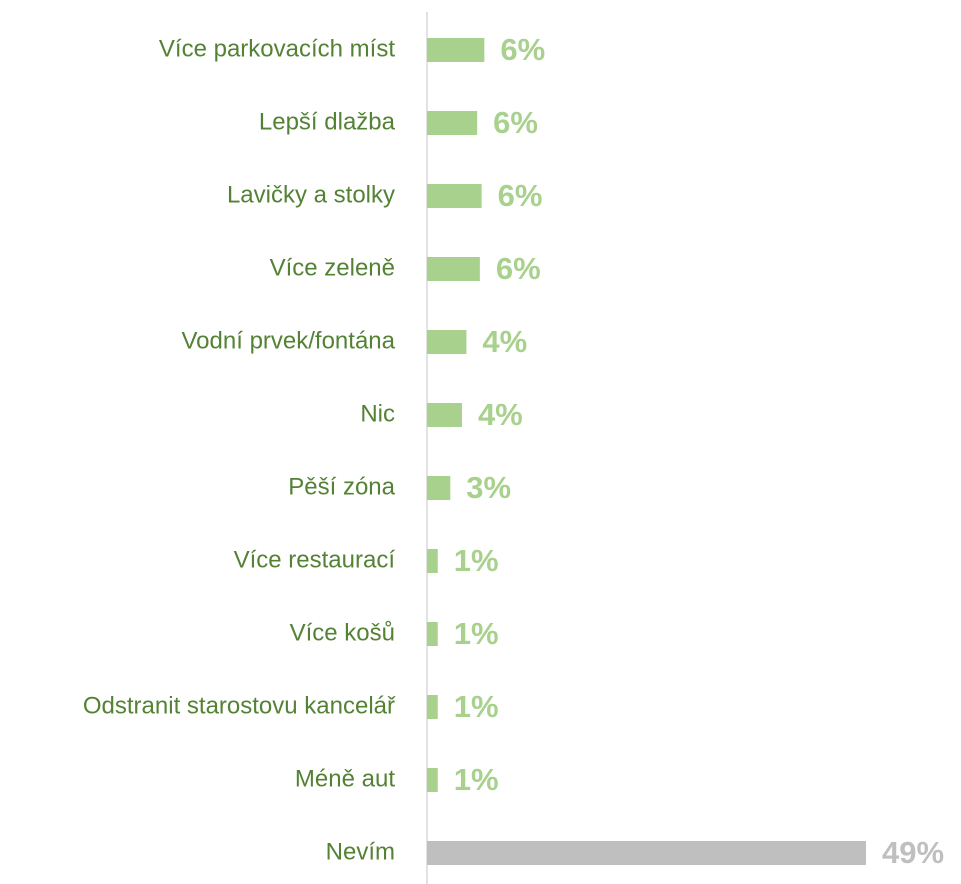 This screenshot has height=884, width=961. Describe the element at coordinates (913, 852) in the screenshot. I see `value-label: 49%` at that location.